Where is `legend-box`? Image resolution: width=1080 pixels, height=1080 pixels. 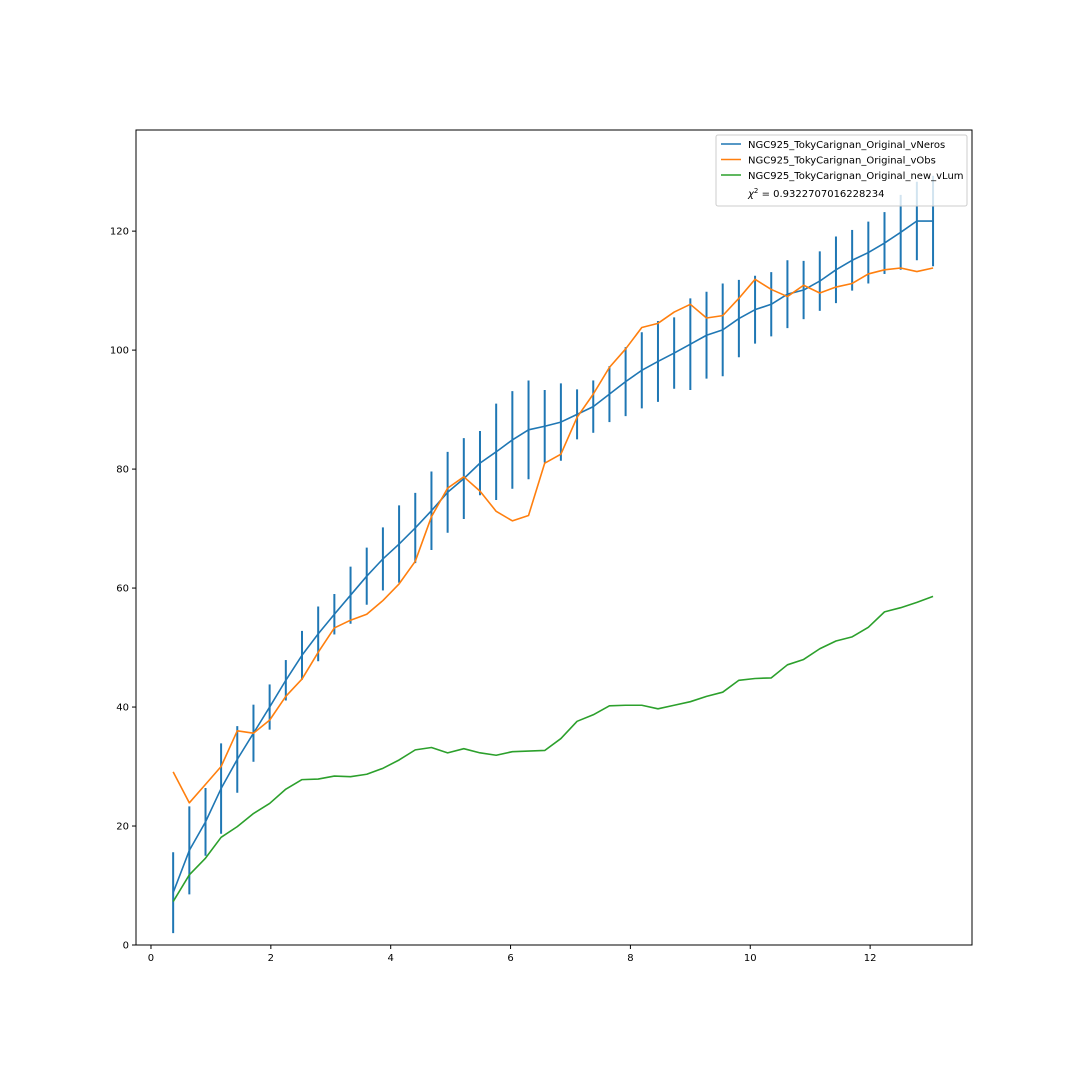 legend-box is located at coordinates (841, 170).